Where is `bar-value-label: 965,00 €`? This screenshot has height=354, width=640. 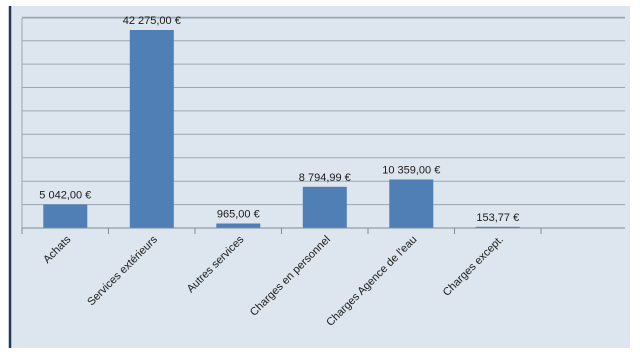
bar-value-label: 965,00 € is located at coordinates (238, 215).